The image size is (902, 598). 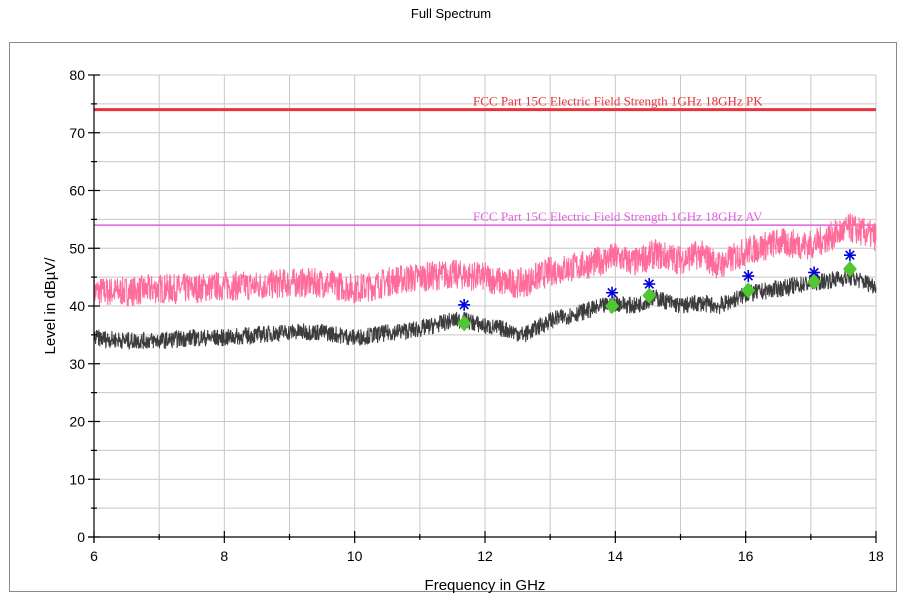 I want to click on y-axis-title: Level in dBµV/, so click(x=50, y=306).